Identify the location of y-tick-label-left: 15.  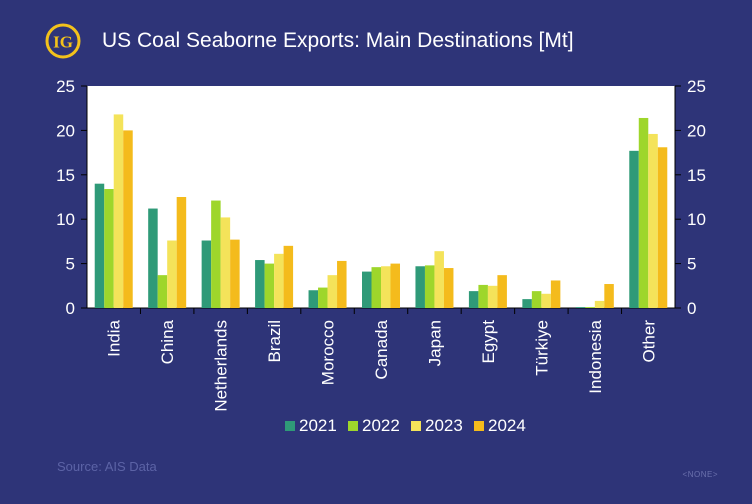
(65, 175).